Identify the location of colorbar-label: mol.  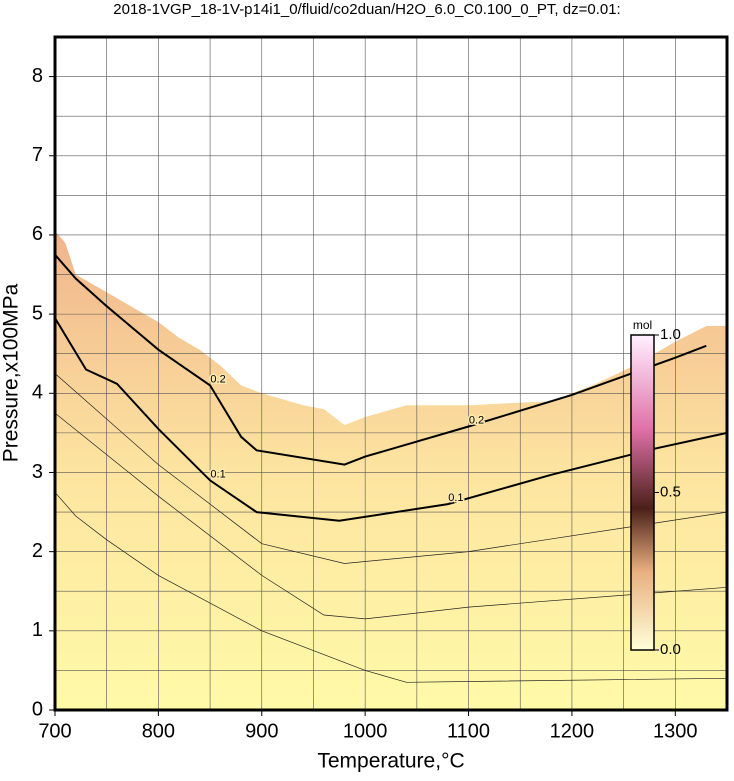
(642, 325).